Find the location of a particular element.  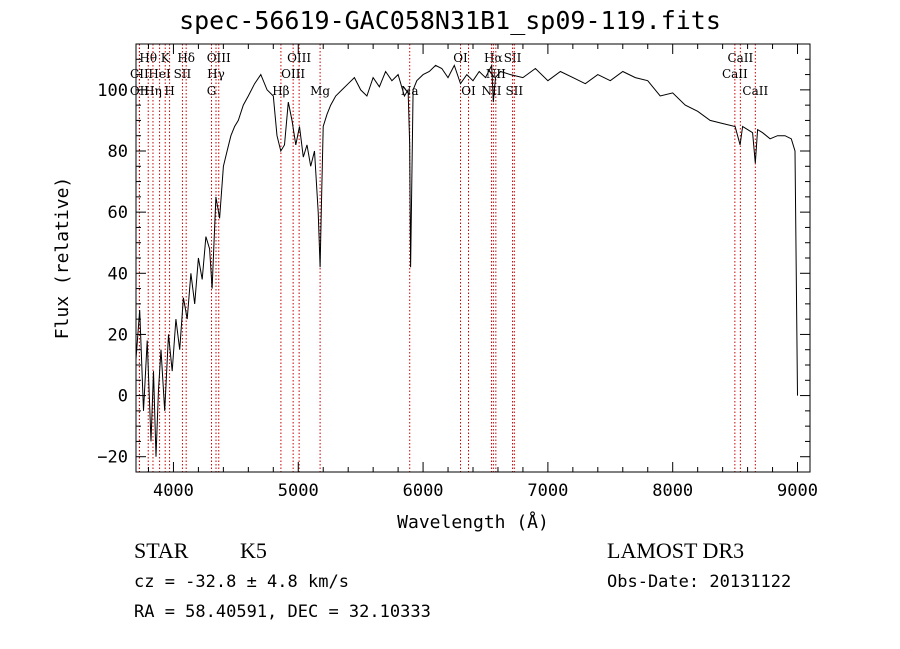

y-tick-label: −20 is located at coordinates (112, 458).